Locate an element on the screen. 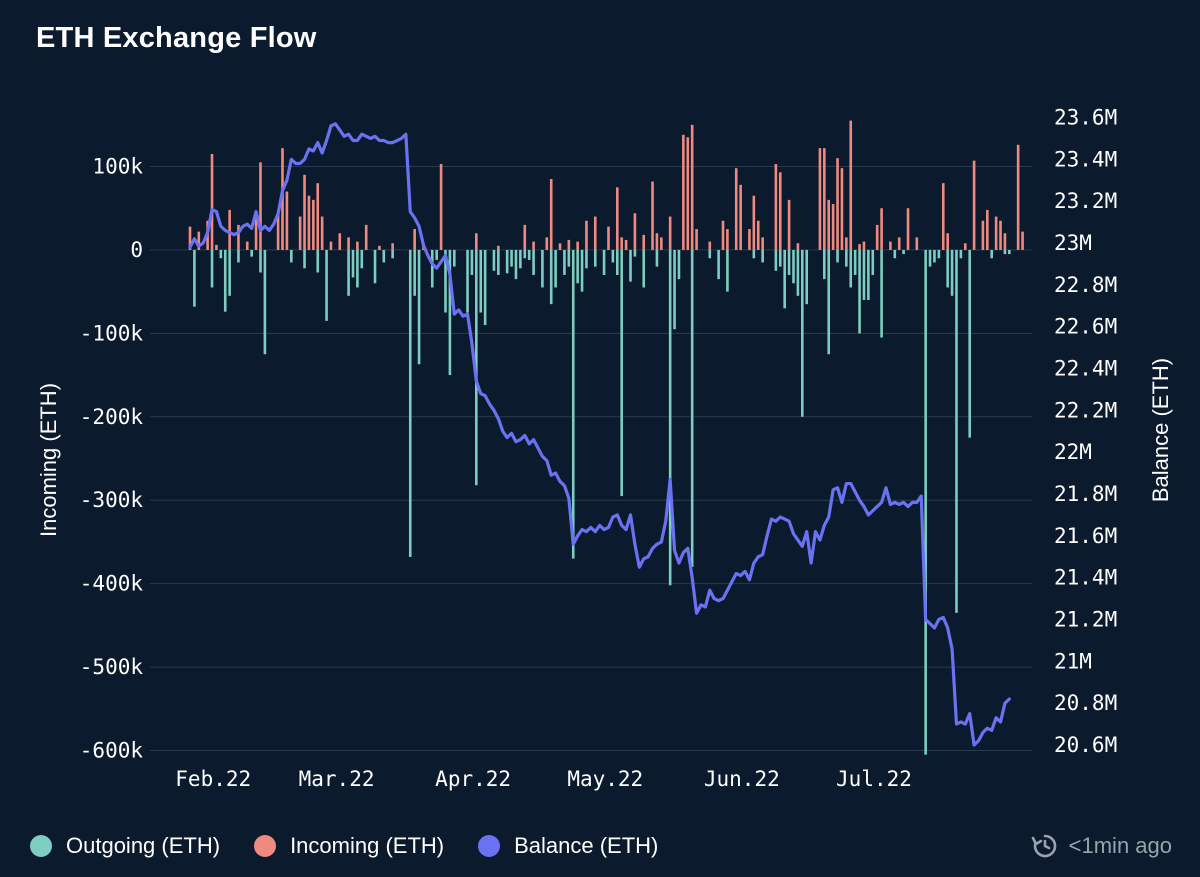 This screenshot has width=1200, height=877. right-tick-label: 20.6M is located at coordinates (1085, 745).